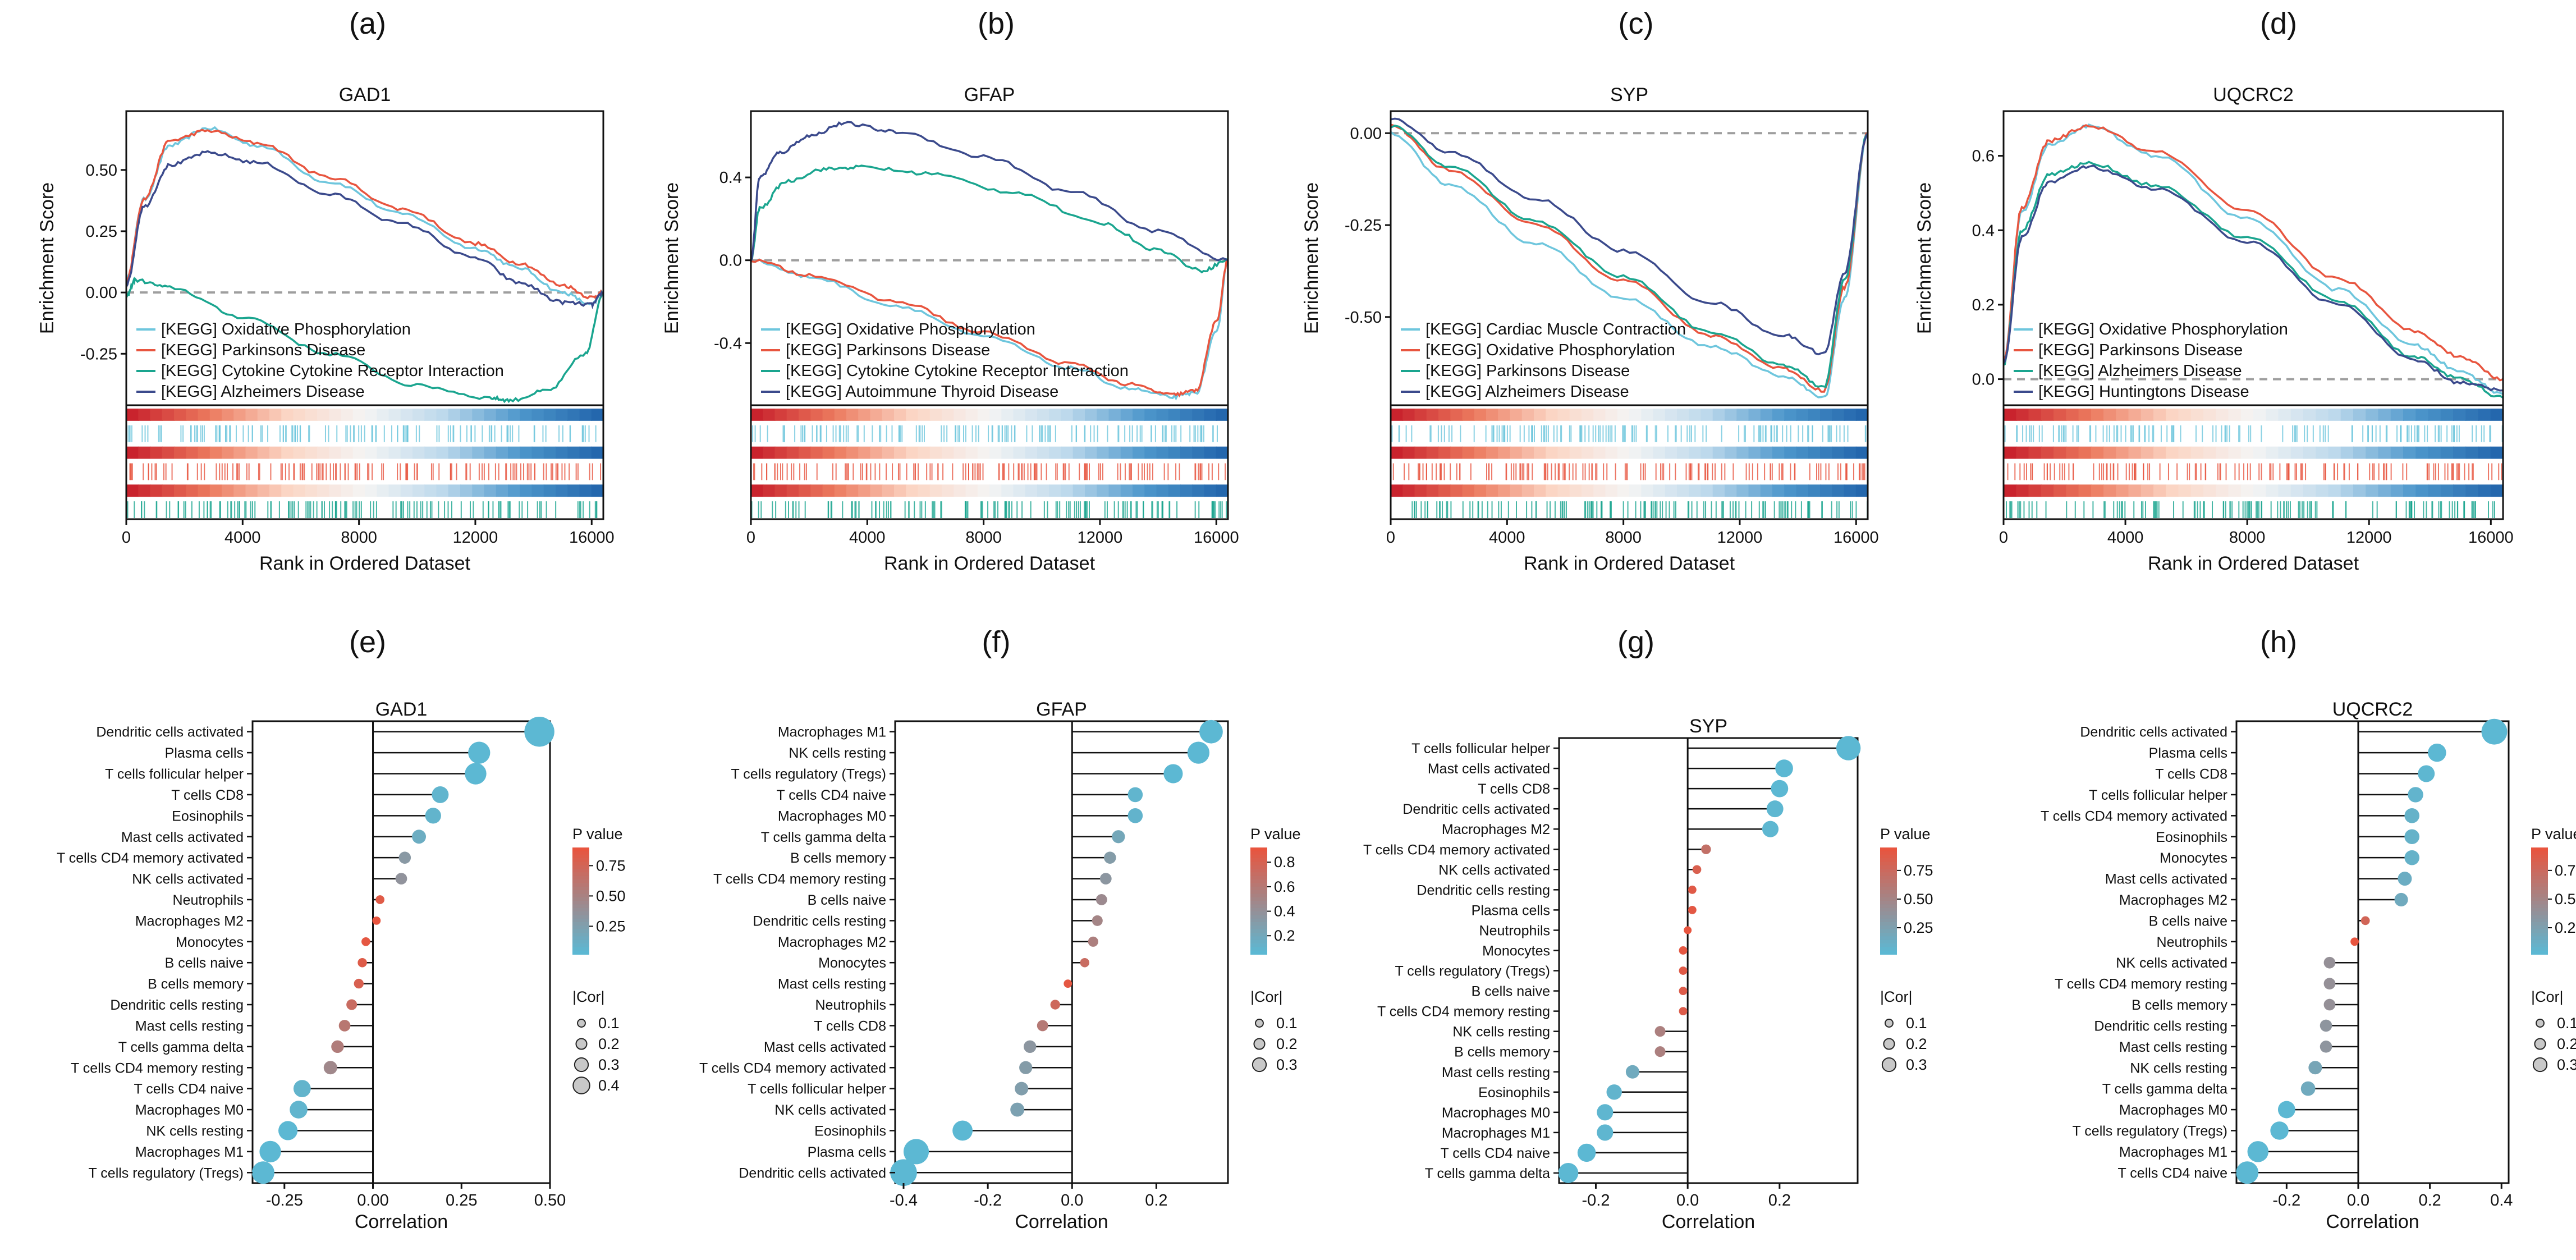 Image resolution: width=2576 pixels, height=1260 pixels. I want to click on heatmap-frame, so click(989, 462).